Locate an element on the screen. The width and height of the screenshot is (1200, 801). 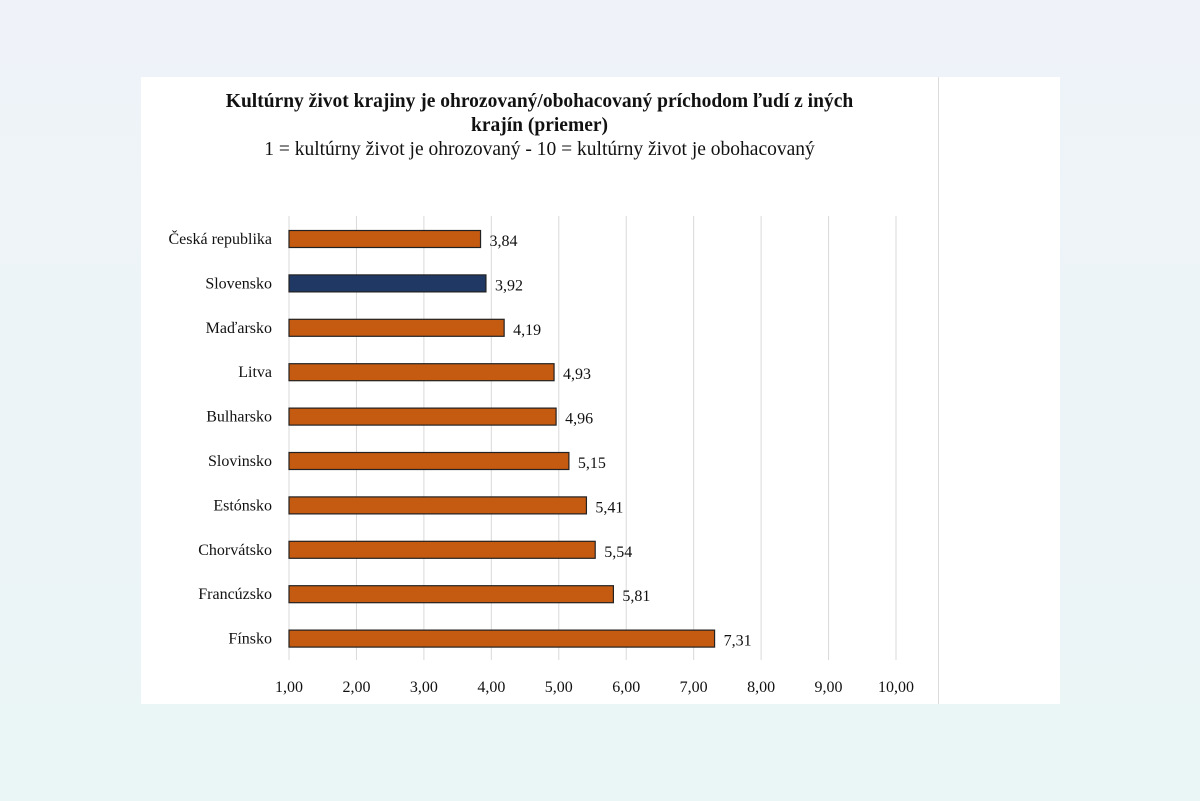
x-tick-label: 1,00 is located at coordinates (289, 687).